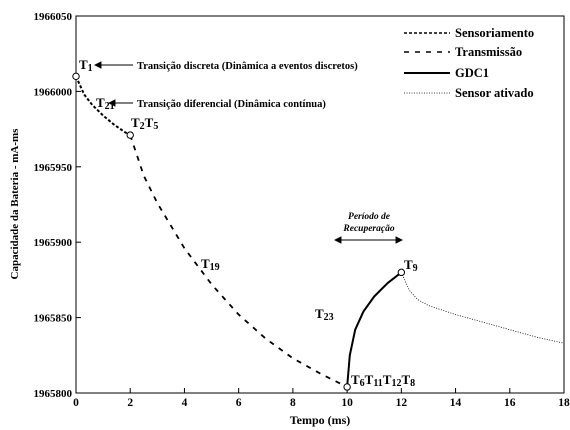 The height and width of the screenshot is (430, 570). Describe the element at coordinates (510, 403) in the screenshot. I see `x-tick-label: 16` at that location.